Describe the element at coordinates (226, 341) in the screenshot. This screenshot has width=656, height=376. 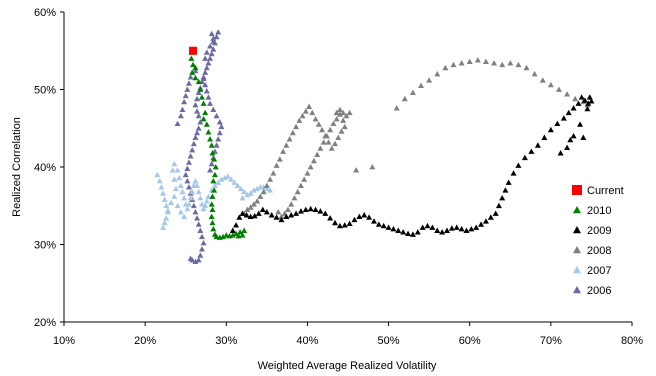
I see `x-tick-label: 30%` at that location.